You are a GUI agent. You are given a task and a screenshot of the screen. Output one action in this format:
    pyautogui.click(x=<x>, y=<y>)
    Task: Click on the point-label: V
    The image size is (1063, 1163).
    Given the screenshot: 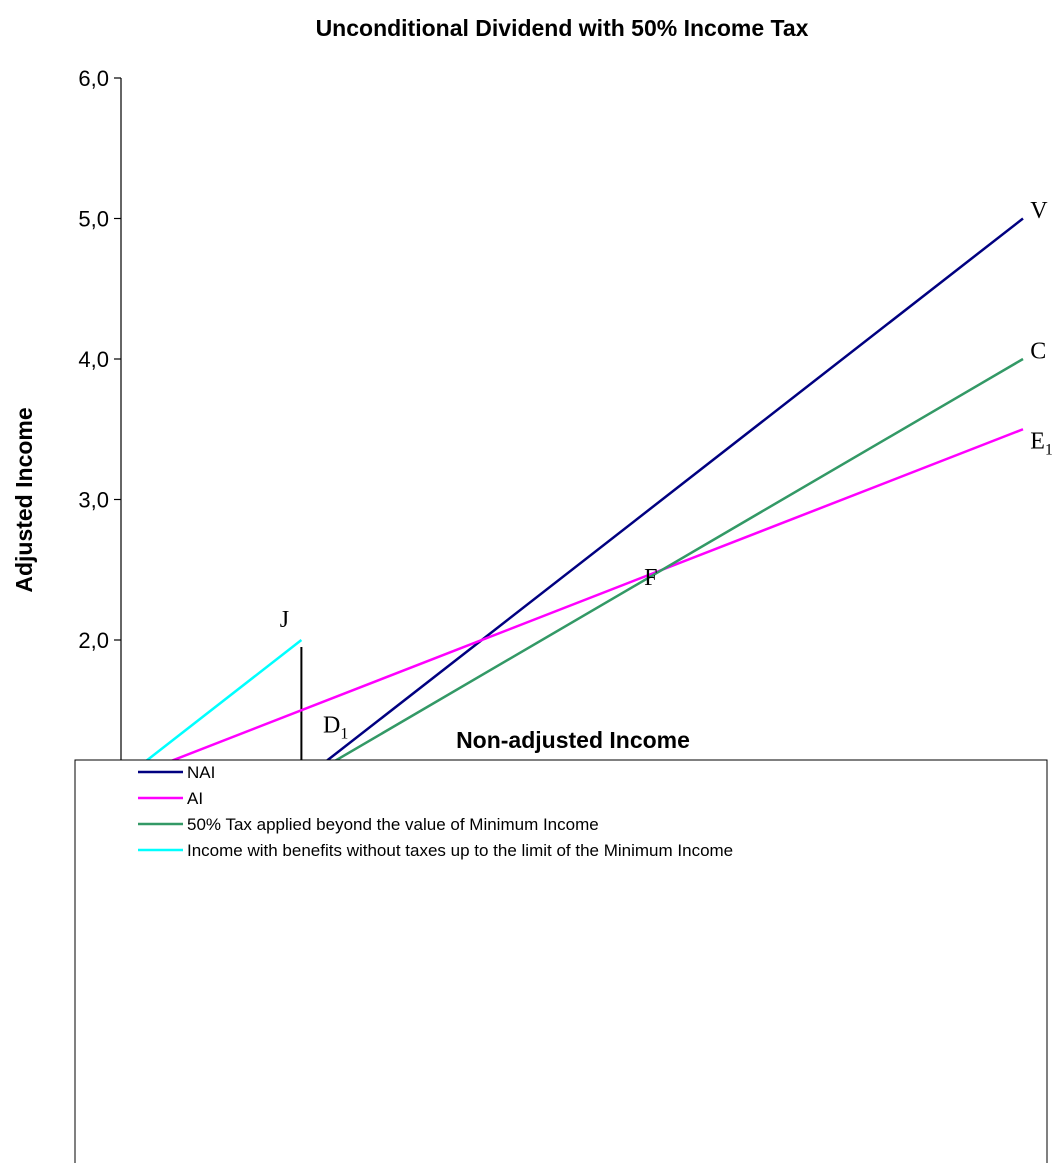 What is the action you would take?
    pyautogui.click(x=1039, y=211)
    